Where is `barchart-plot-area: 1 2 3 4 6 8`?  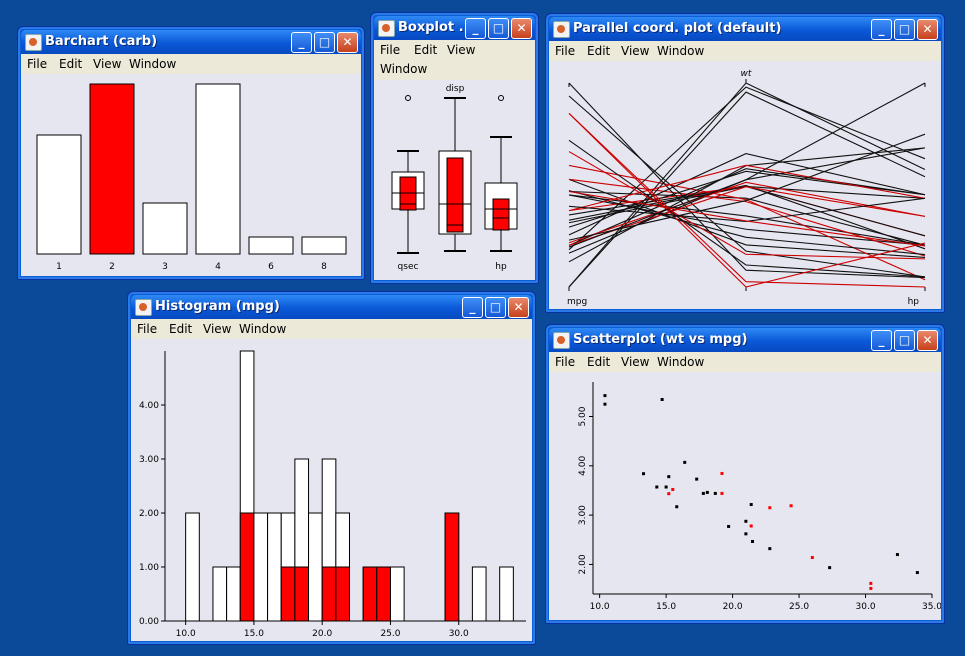 barchart-plot-area: 1 2 3 4 6 8 is located at coordinates (191, 175).